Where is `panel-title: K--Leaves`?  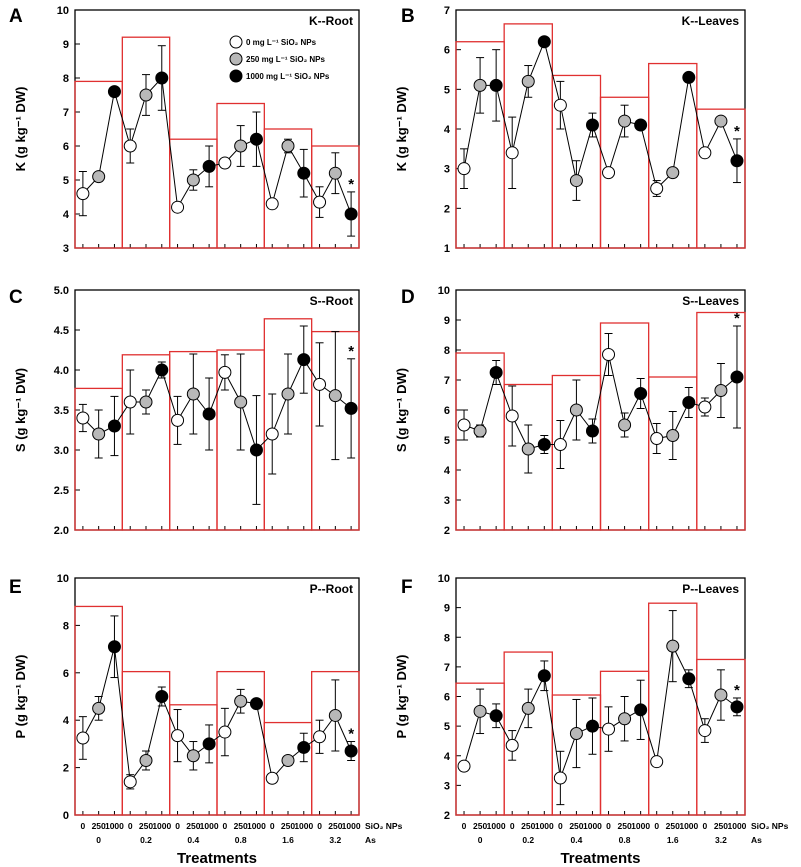
panel-title: K--Leaves is located at coordinates (711, 21).